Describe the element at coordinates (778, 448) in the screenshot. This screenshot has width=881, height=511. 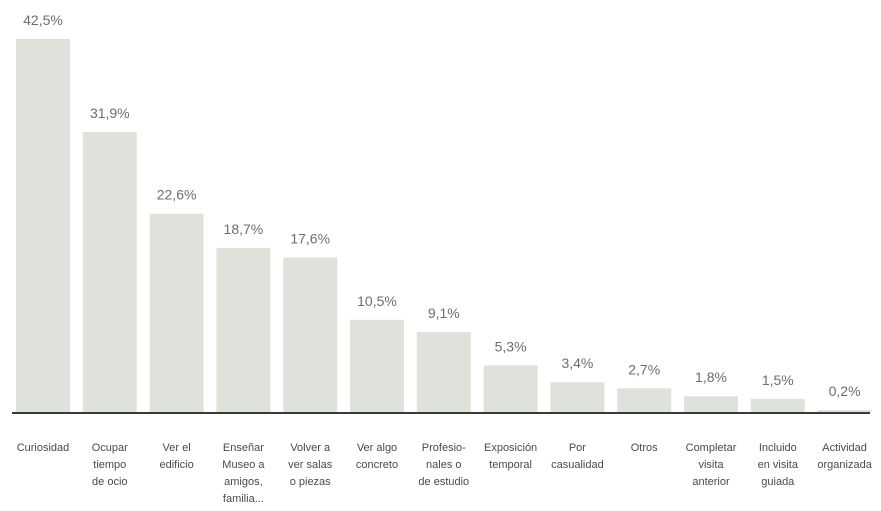
I see `category-label-line: Incluido` at that location.